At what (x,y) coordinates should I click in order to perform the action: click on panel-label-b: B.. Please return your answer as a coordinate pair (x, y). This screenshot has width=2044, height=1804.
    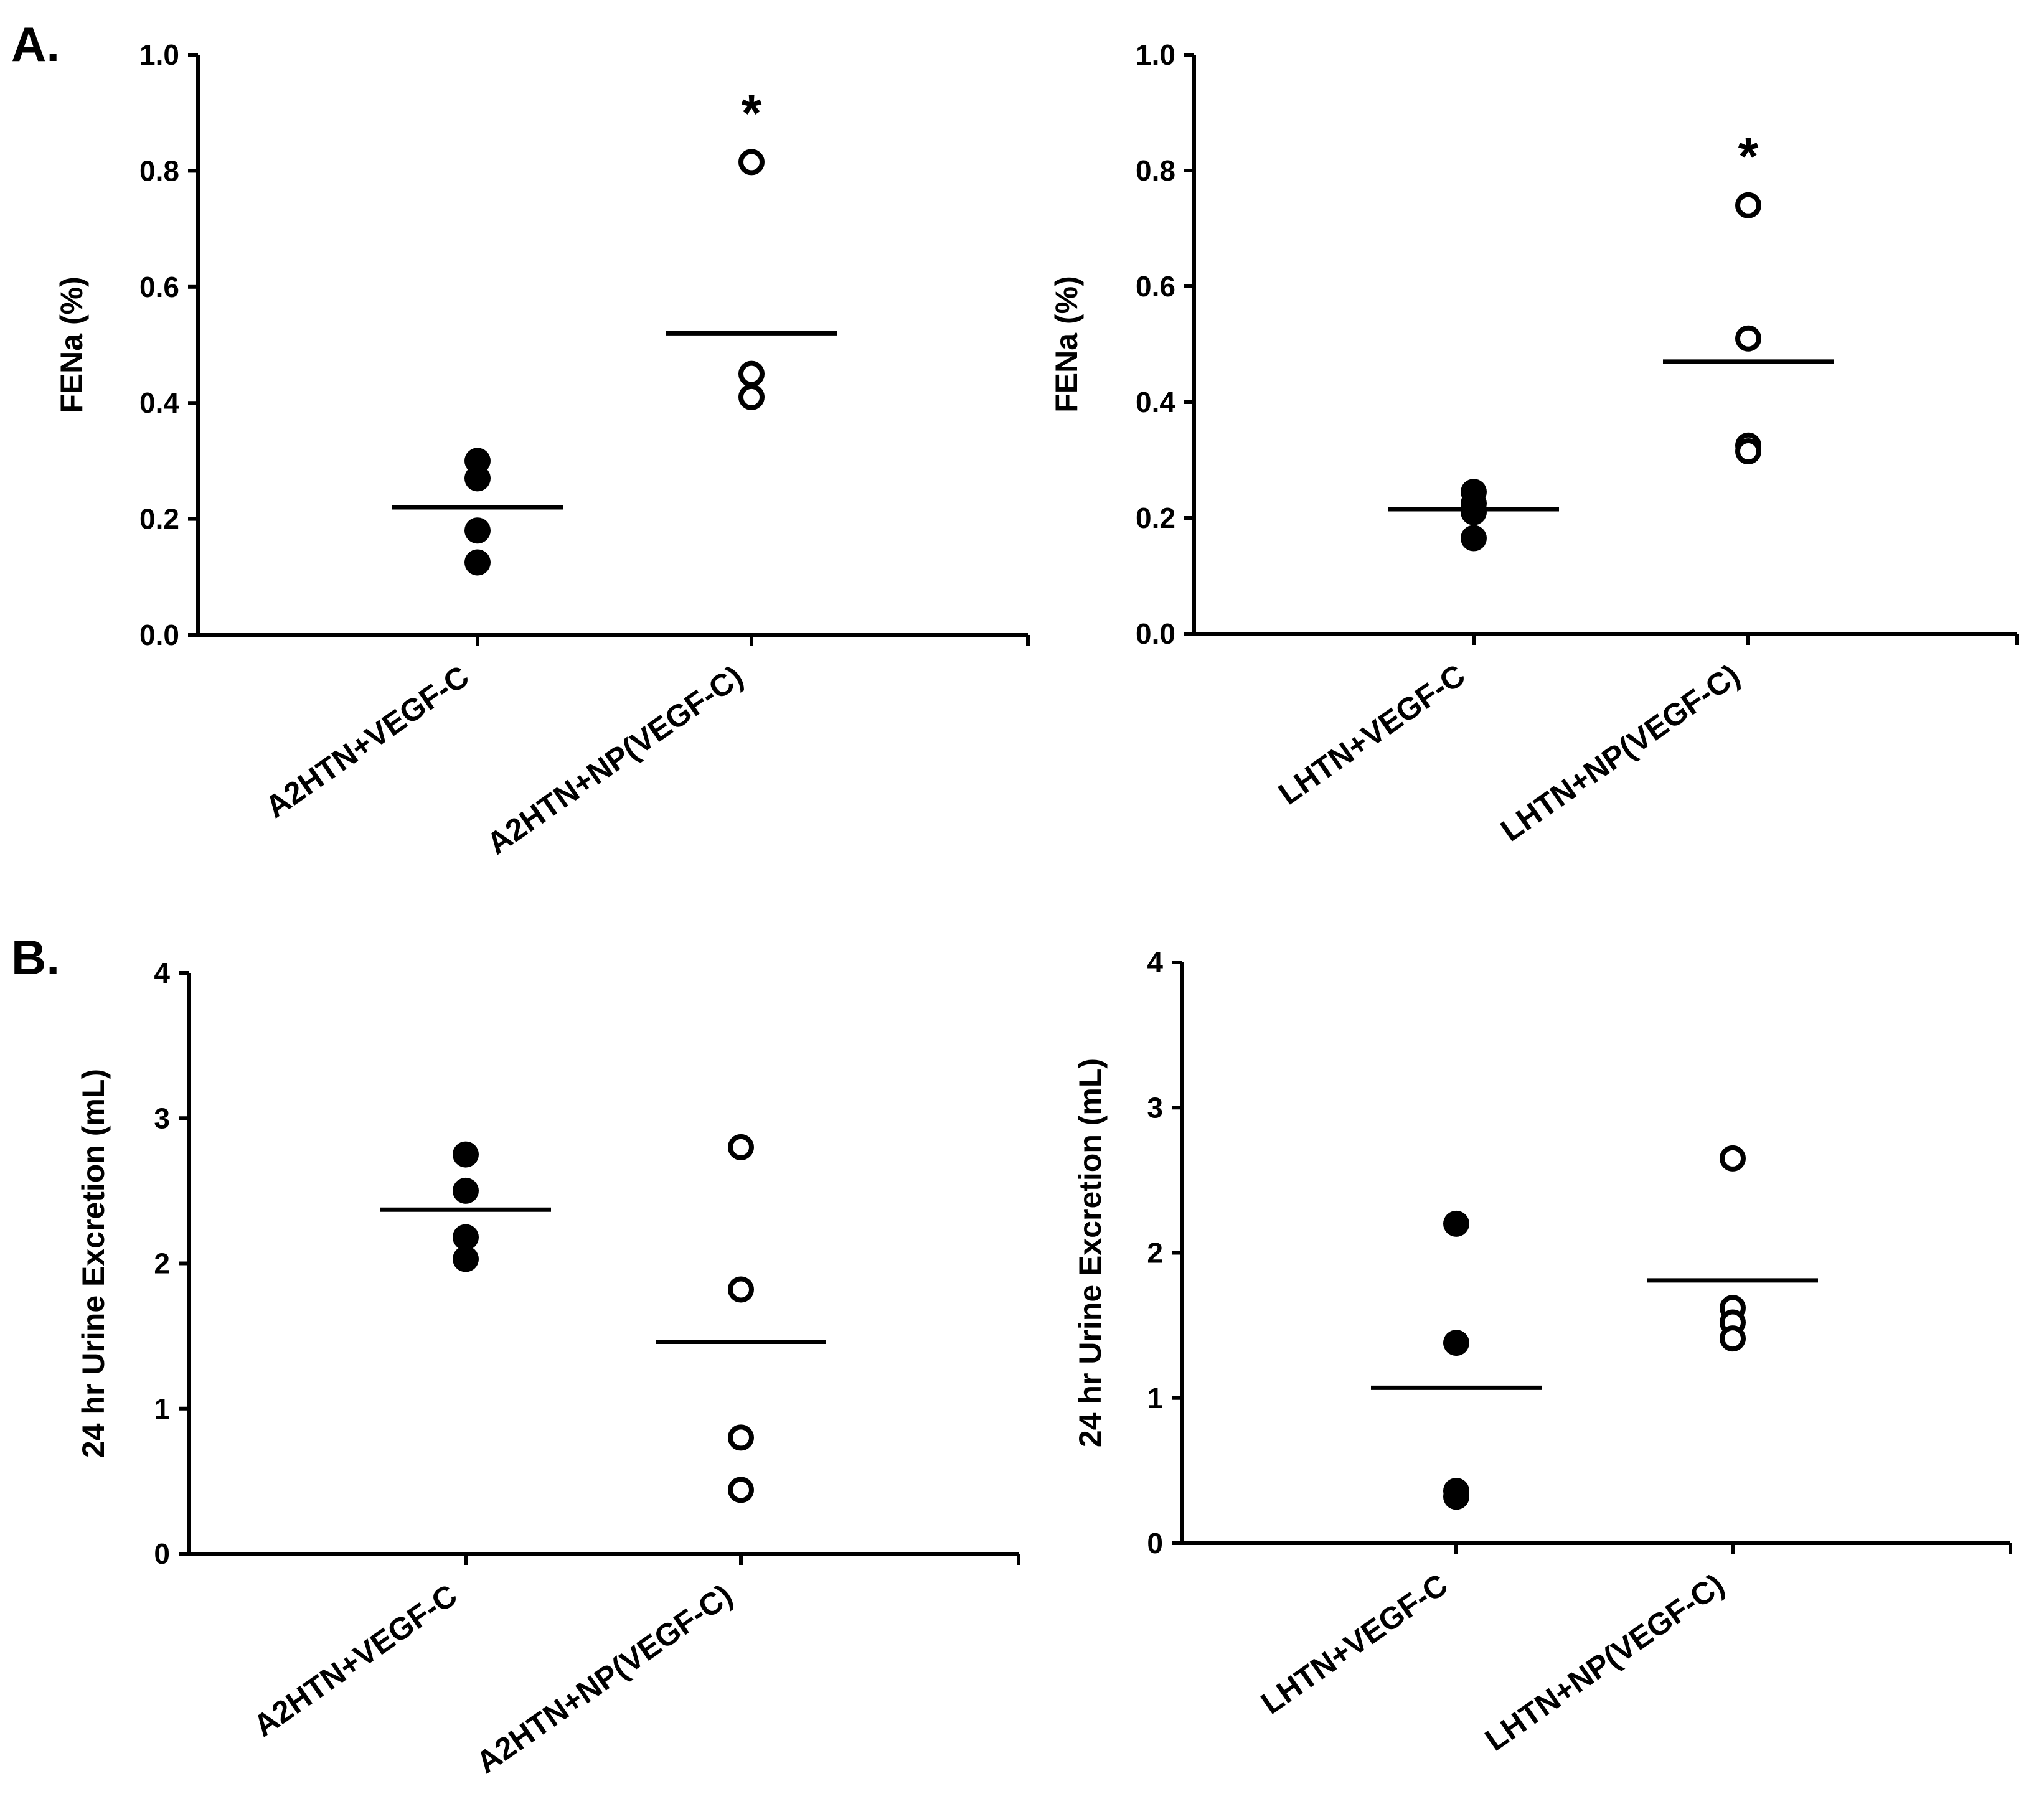
    Looking at the image, I should click on (36, 958).